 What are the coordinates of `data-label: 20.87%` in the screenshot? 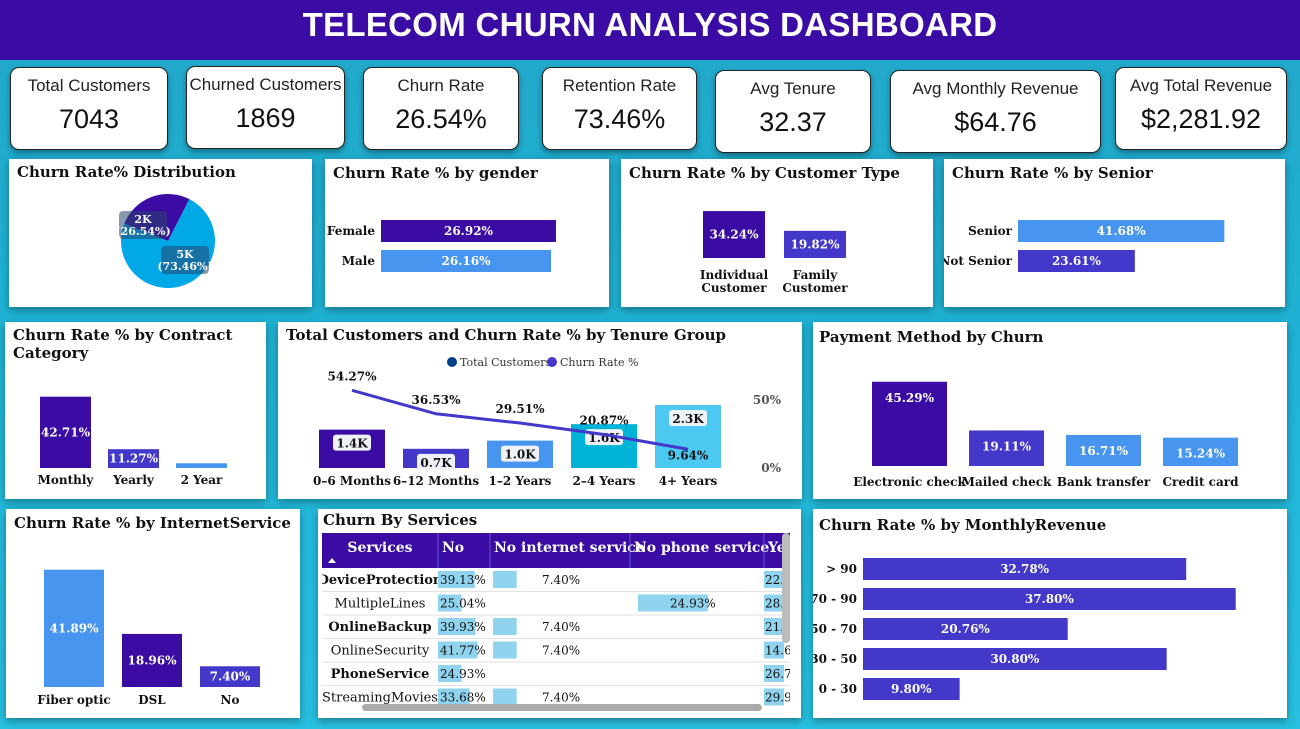 It's located at (605, 420).